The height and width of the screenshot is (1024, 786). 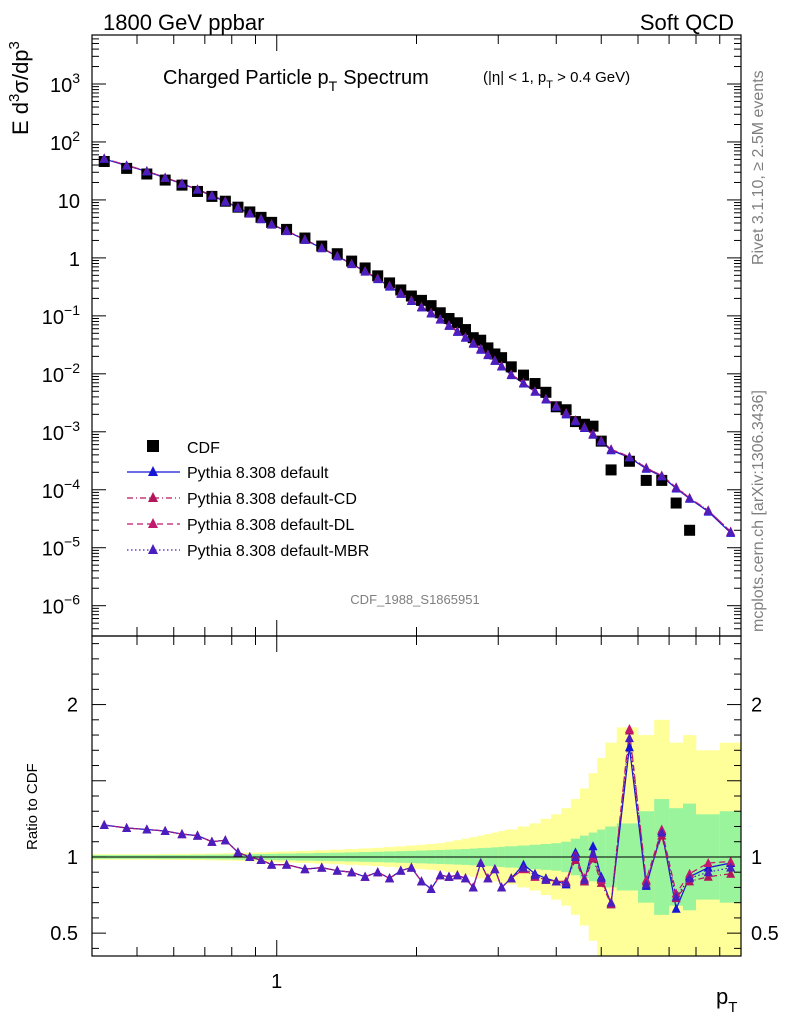 I want to click on analysis-id: CDF_1988_S1865951, so click(x=414, y=599).